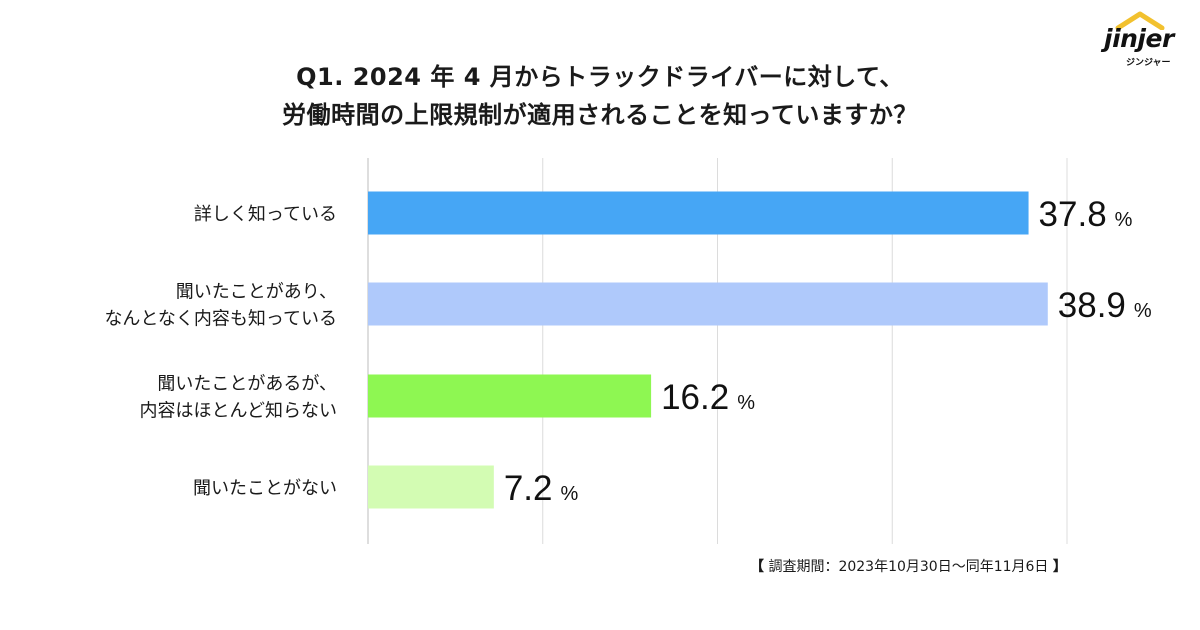  Describe the element at coordinates (600, 77) in the screenshot. I see `chart-title-line-1: Q1. 2024 年 4 月からトラックドライバーに対して、` at that location.